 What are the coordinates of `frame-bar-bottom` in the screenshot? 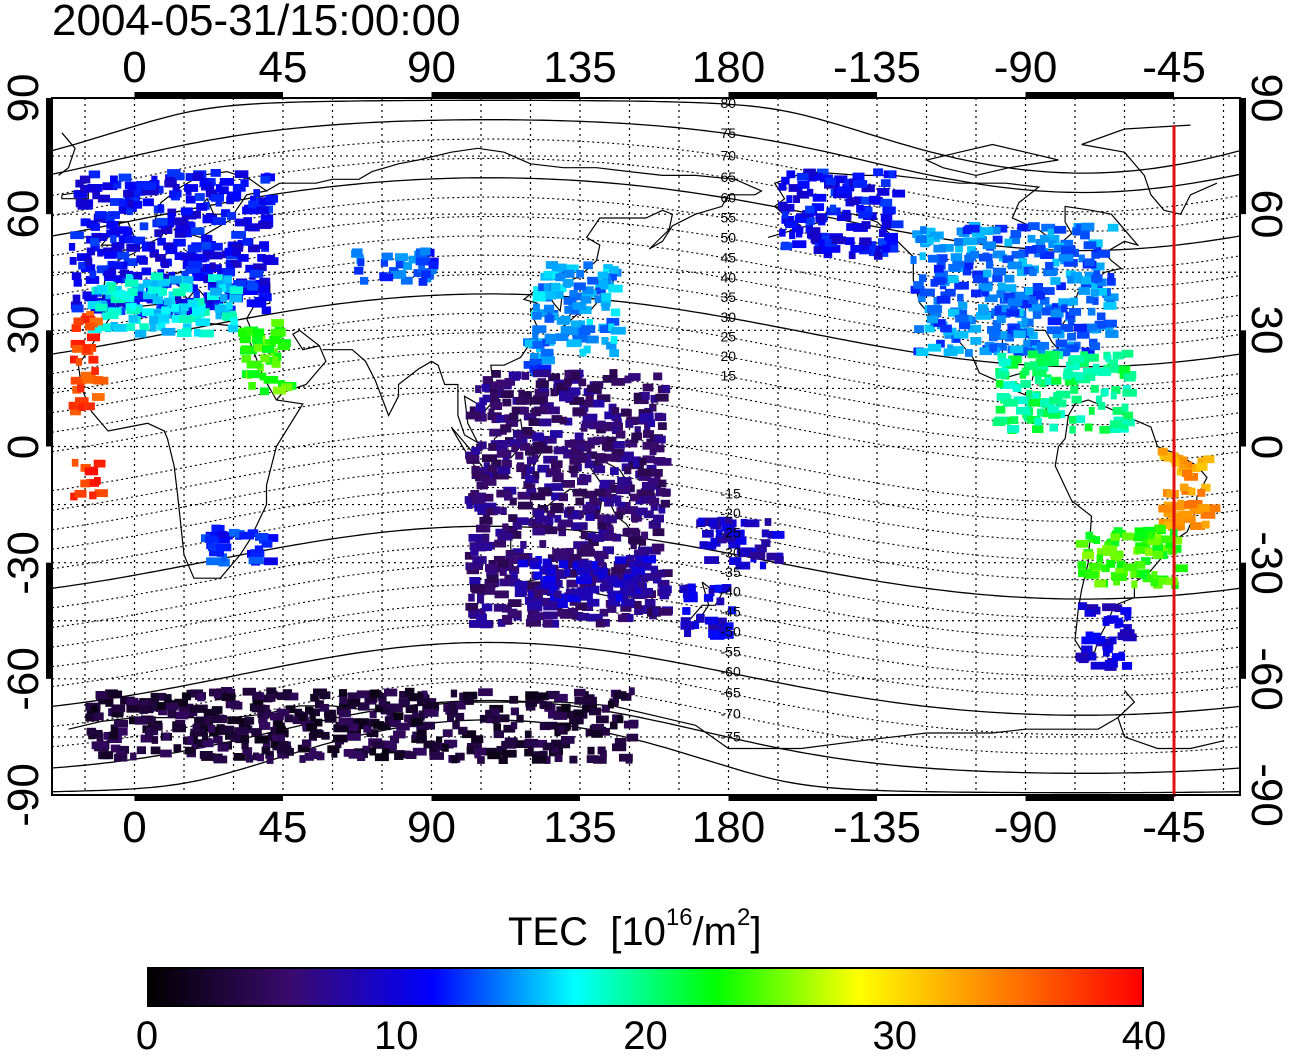 It's located at (1099, 798).